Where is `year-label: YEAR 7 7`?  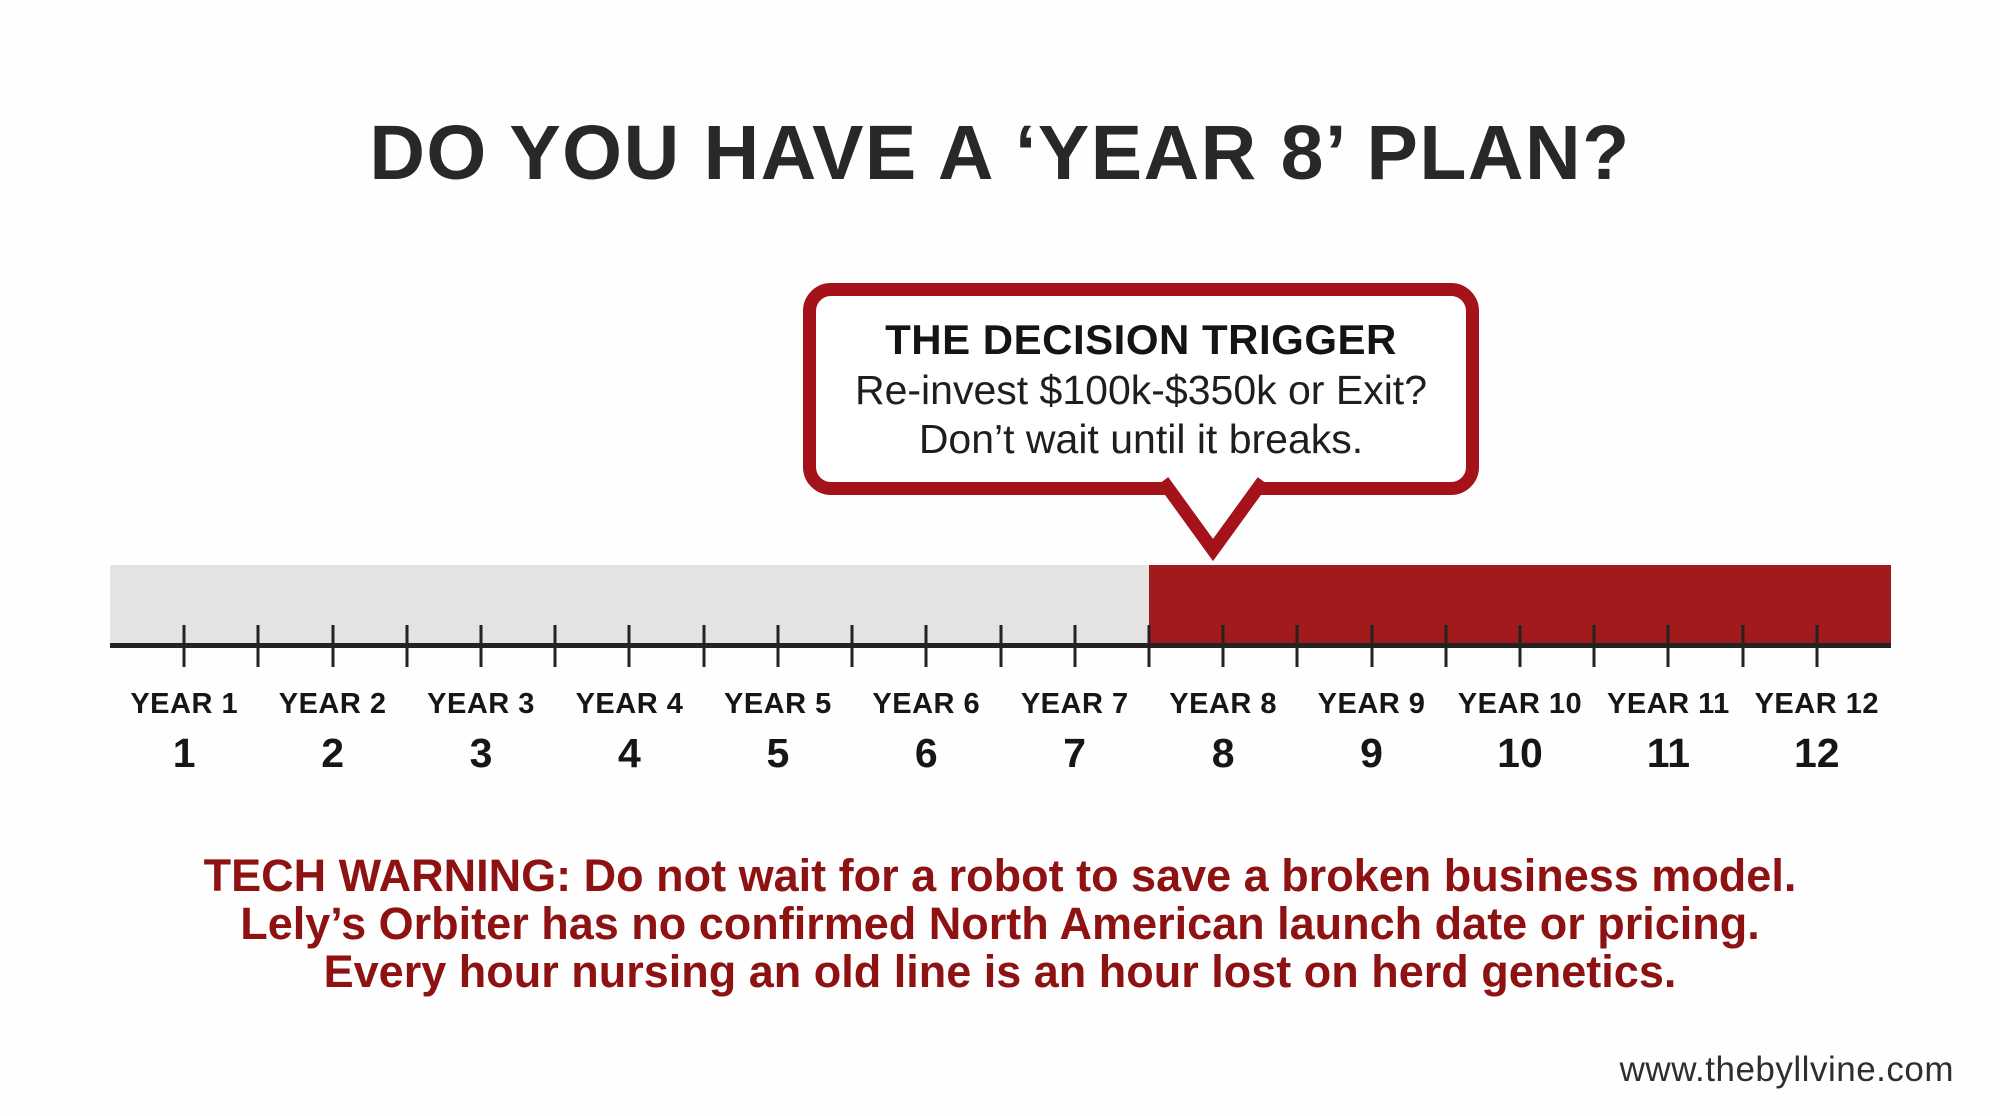
year-label: YEAR 7 7 is located at coordinates (1075, 732).